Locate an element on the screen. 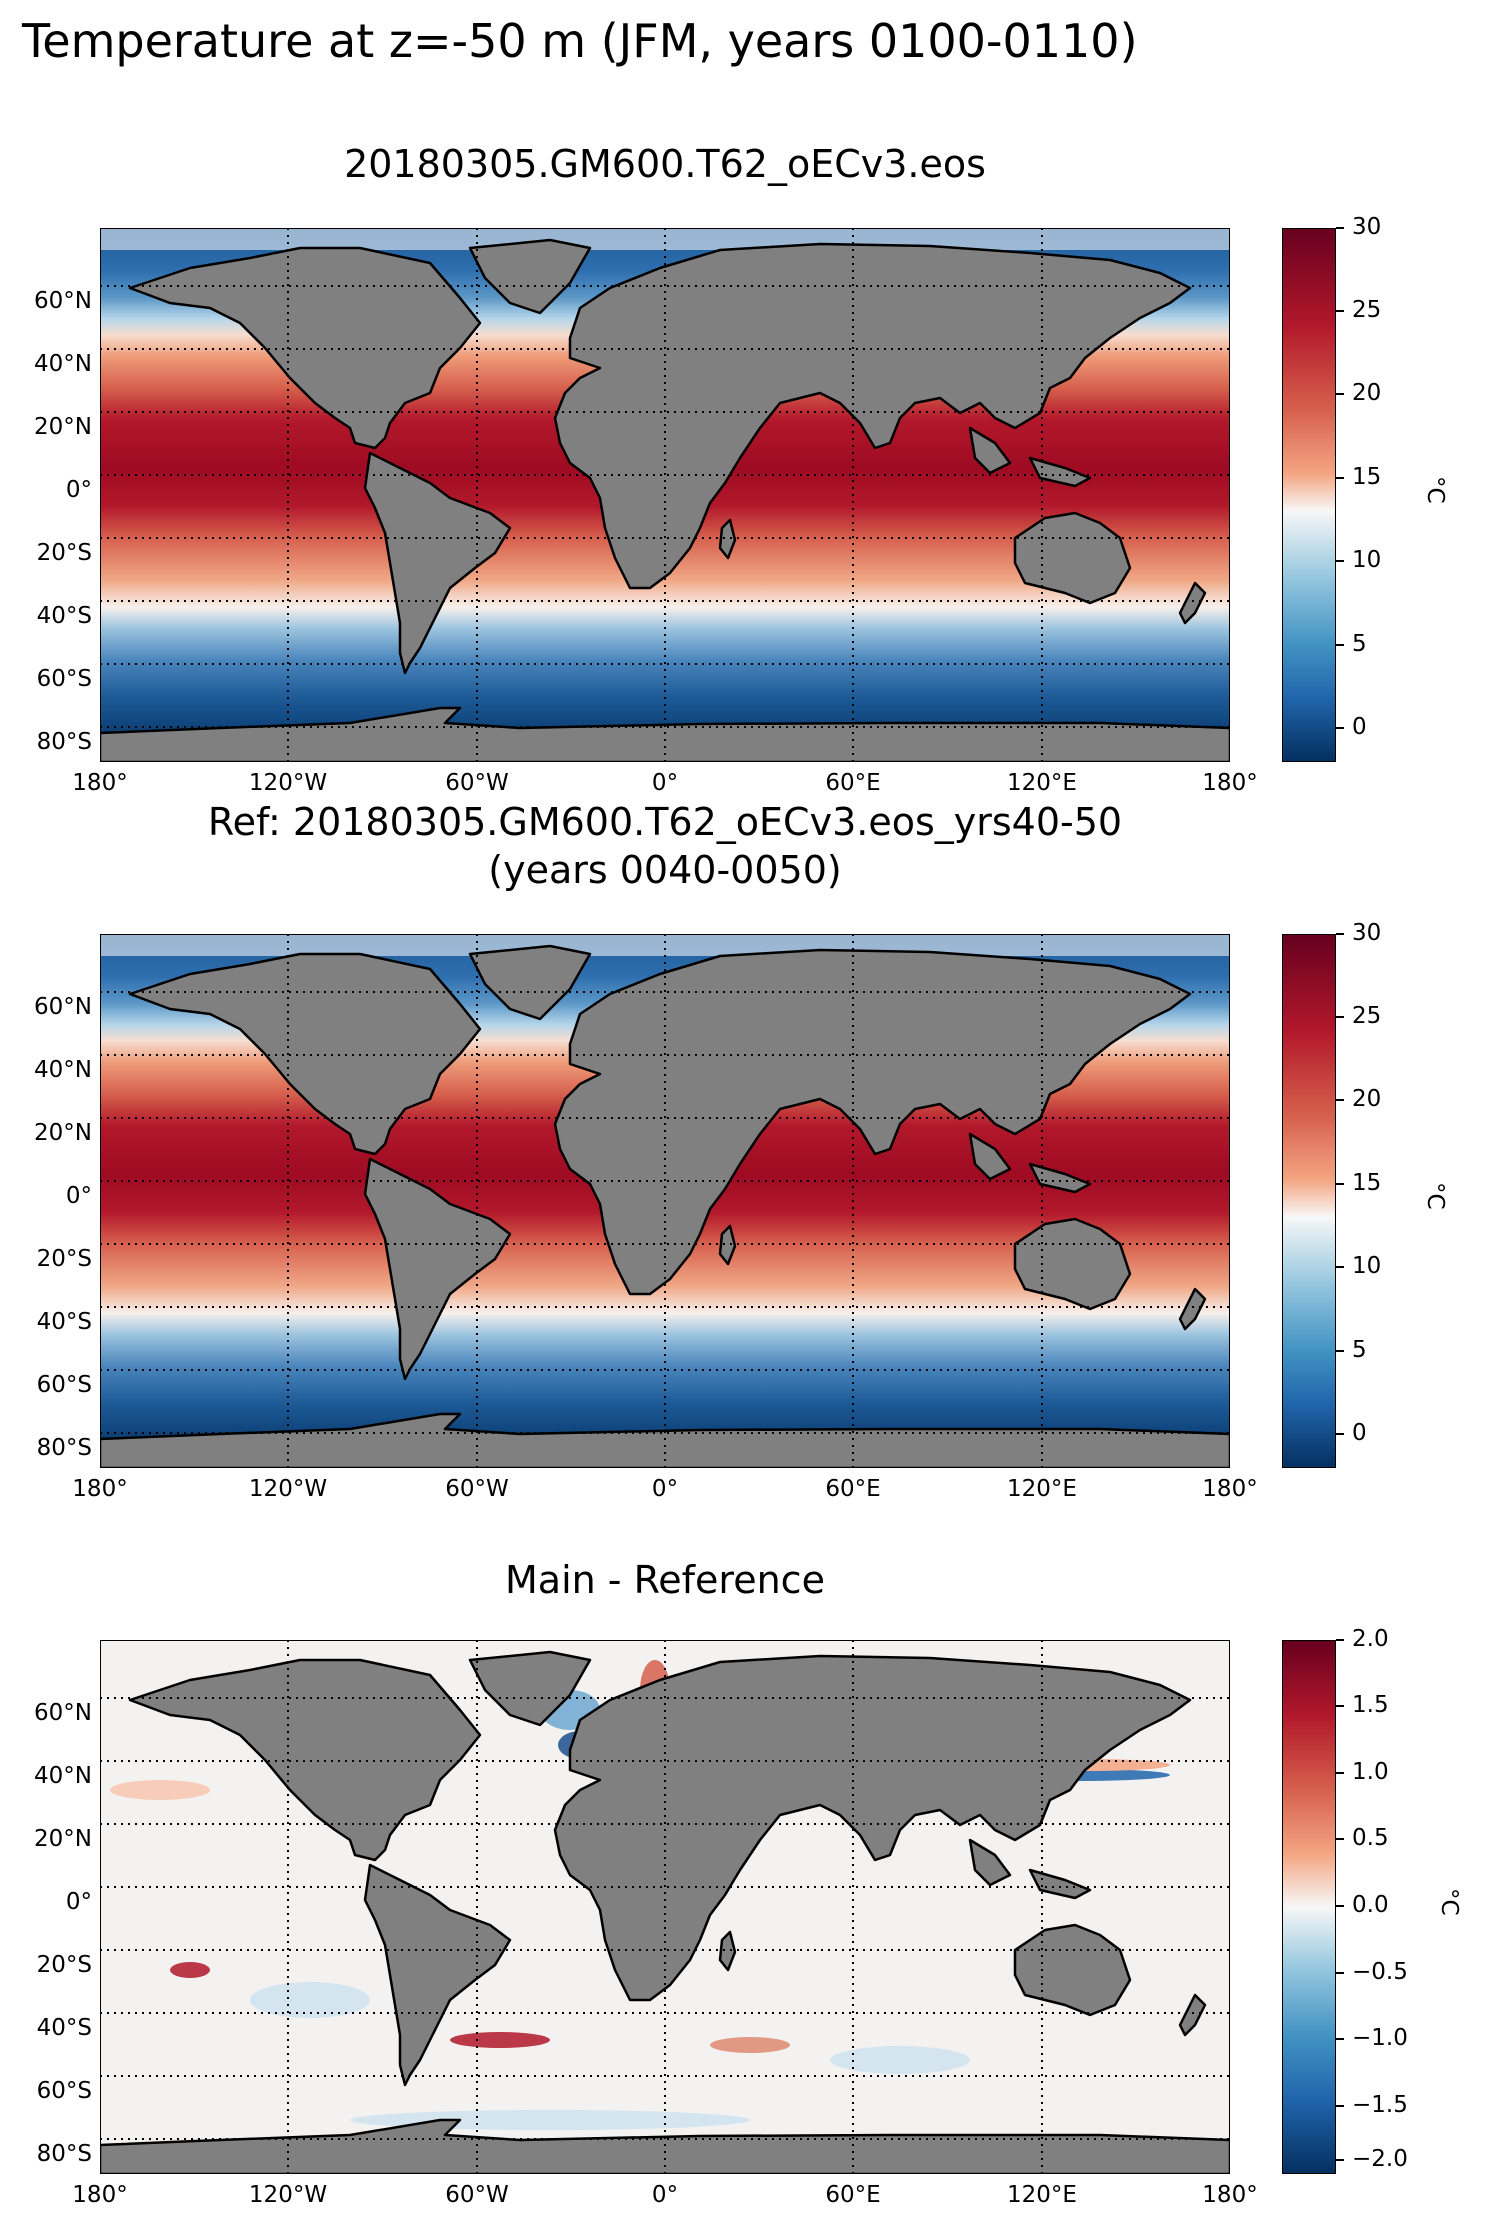  panel-2-colorbar-unit: °C is located at coordinates (1435, 1196).